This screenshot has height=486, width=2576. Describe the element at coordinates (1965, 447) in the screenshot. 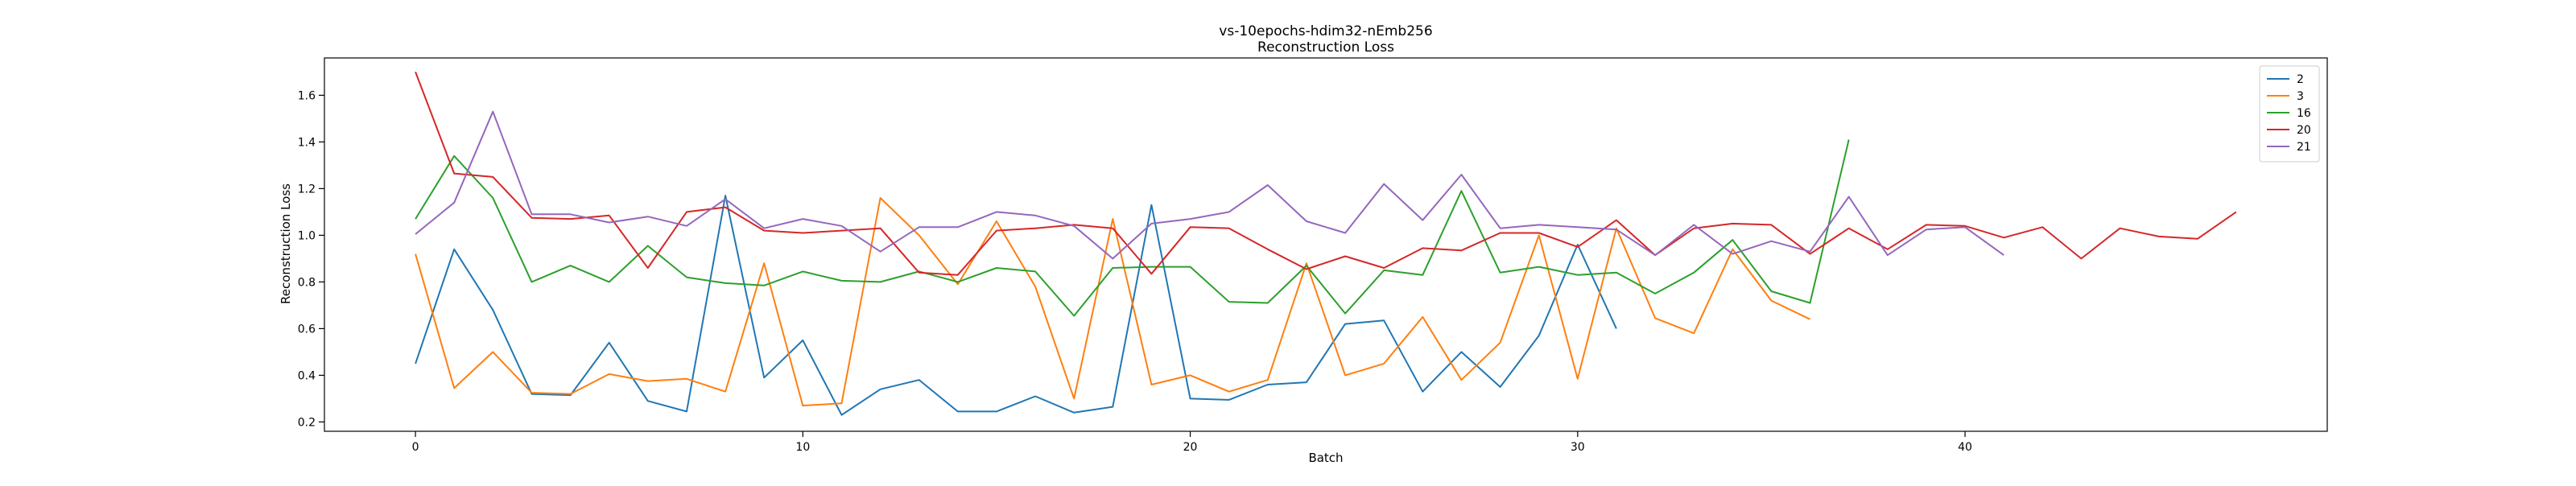

I see `x-tick-label: 40` at that location.